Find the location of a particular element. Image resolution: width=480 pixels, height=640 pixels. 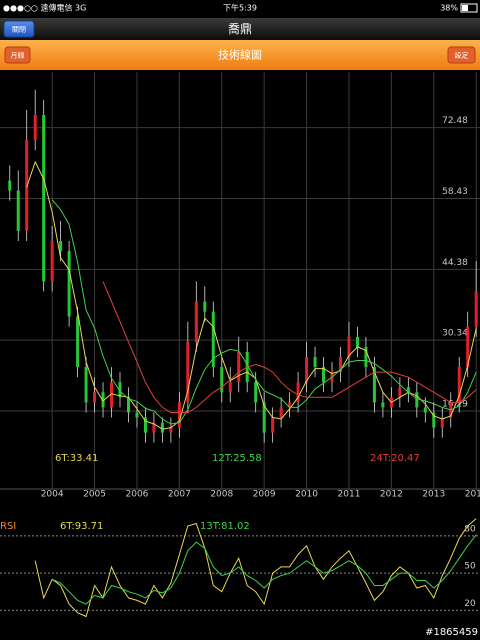

legend-entry: 6T:33.41 is located at coordinates (76, 458).